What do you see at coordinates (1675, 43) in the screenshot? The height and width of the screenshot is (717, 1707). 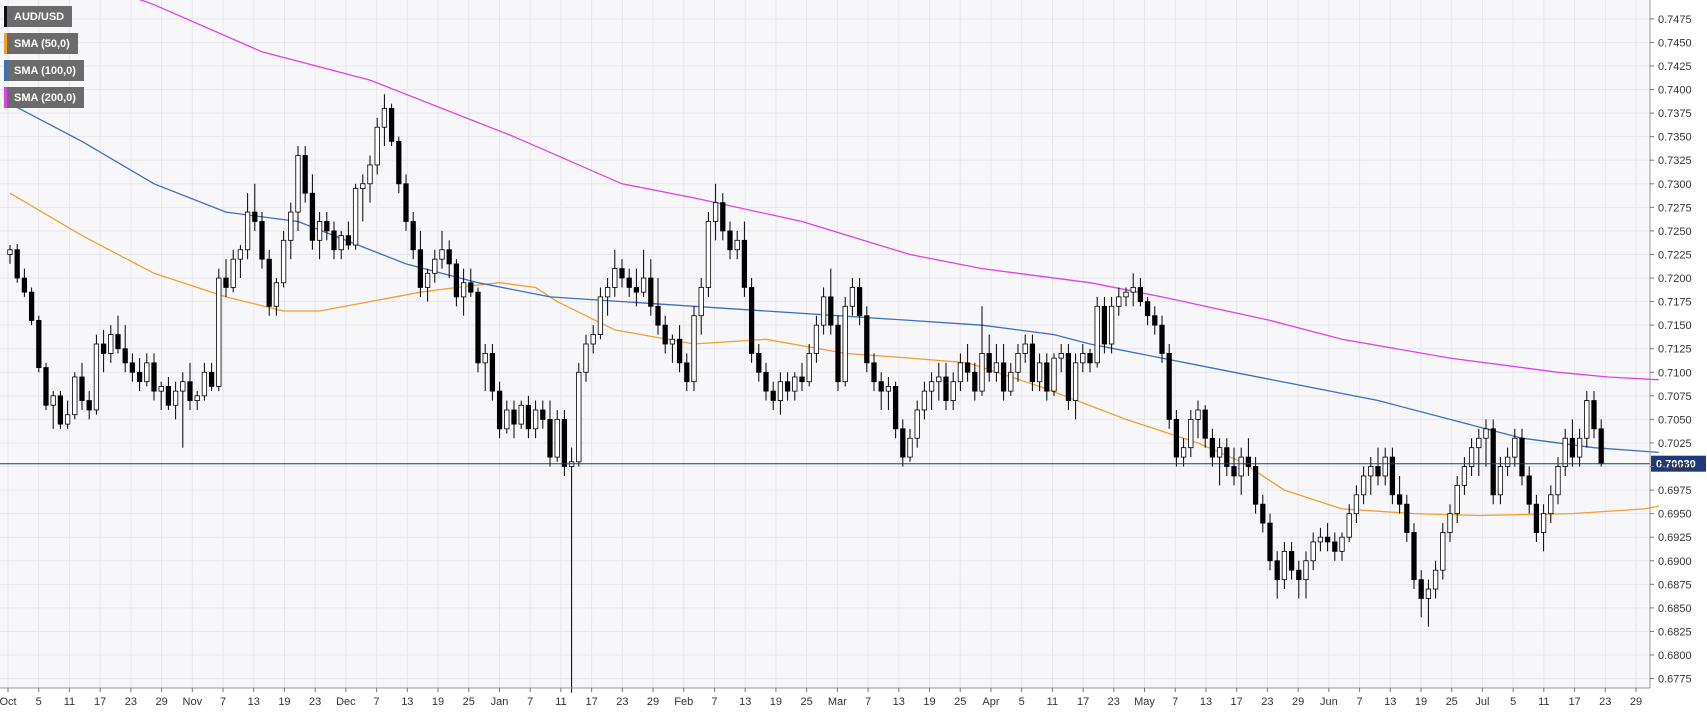 I see `y-tick-label: 0.7450` at bounding box center [1675, 43].